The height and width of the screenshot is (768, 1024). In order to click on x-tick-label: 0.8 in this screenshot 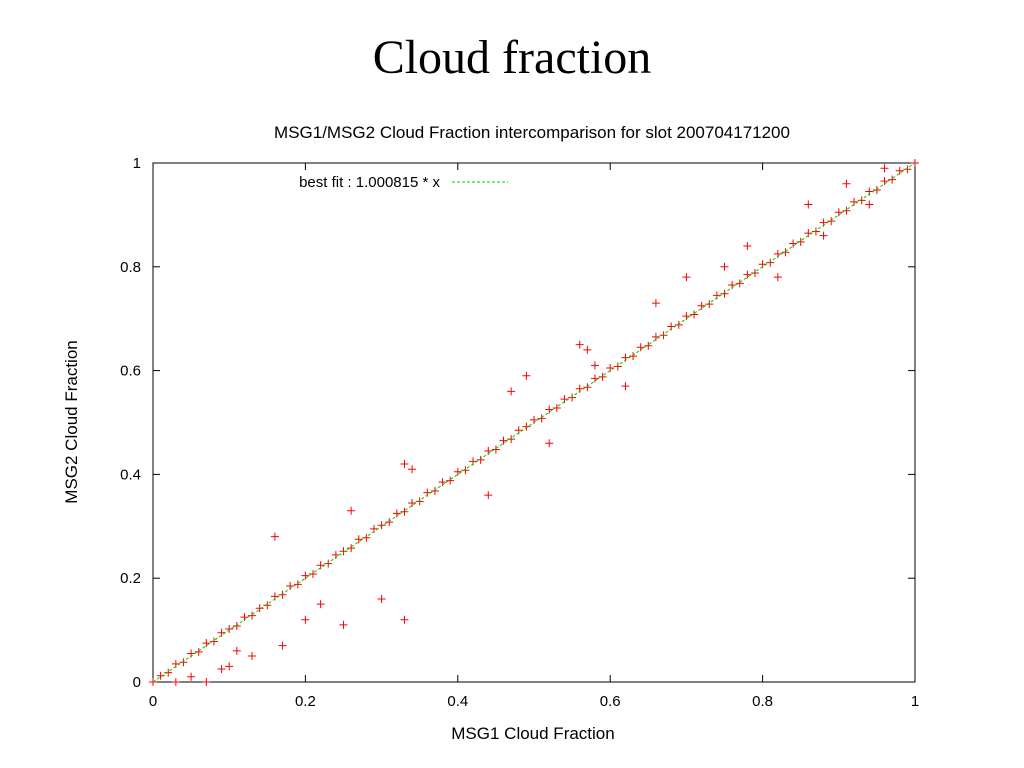, I will do `click(762, 701)`.